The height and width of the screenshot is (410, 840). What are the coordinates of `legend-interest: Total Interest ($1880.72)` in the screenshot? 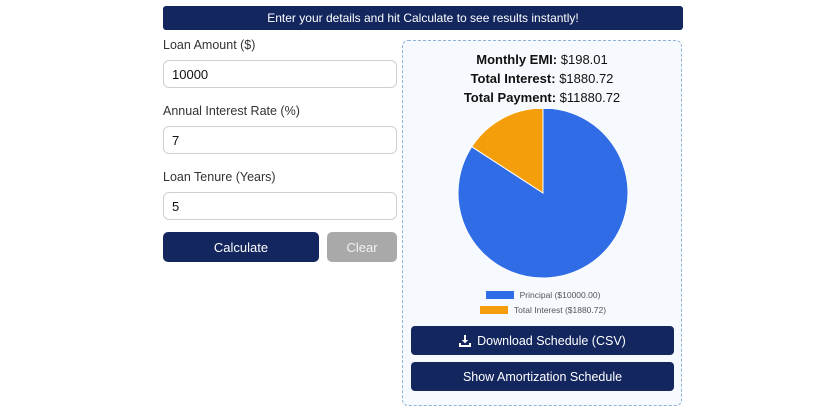 It's located at (543, 309).